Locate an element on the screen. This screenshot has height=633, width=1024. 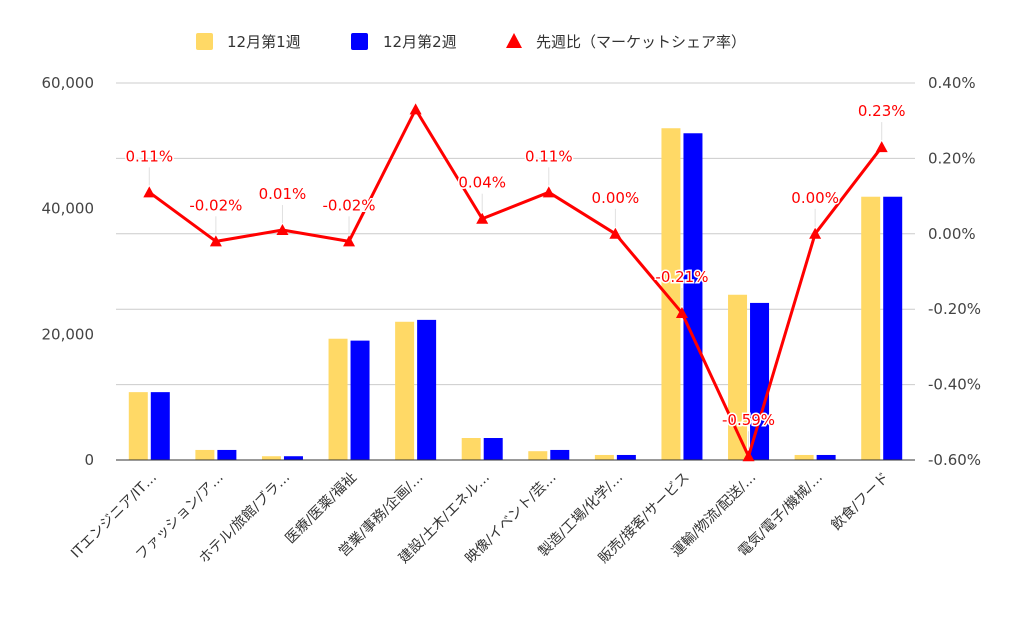
data-label: 0.04% is located at coordinates (482, 183).